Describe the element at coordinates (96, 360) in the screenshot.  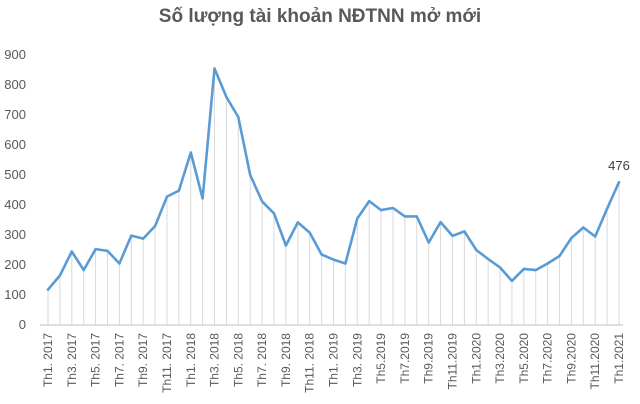
I see `x-tick-label: Th5. 2017` at that location.